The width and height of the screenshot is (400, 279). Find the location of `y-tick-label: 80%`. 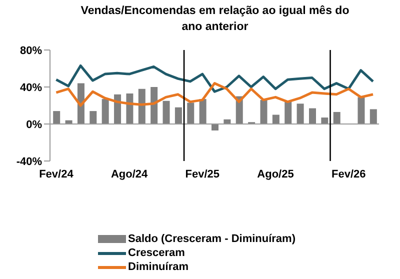

y-tick-label: 80% is located at coordinates (31, 50).